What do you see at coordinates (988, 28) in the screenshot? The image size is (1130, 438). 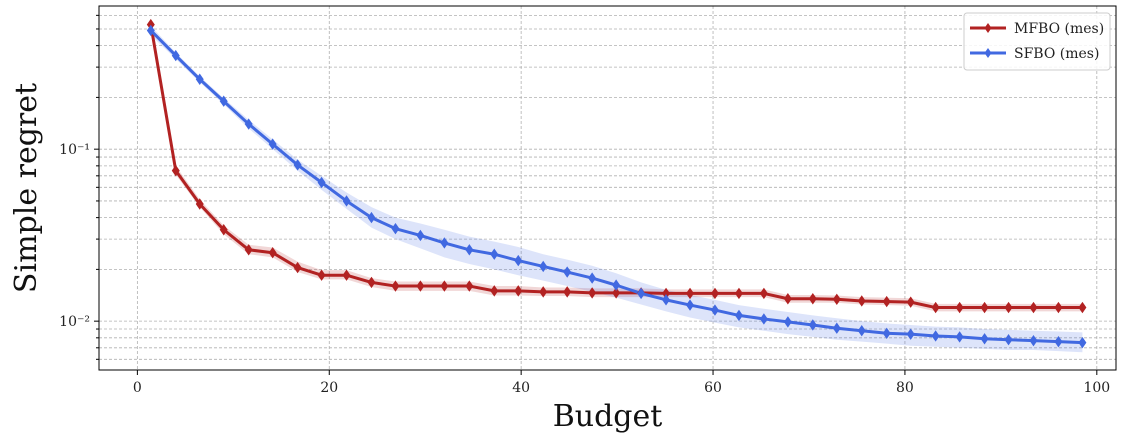 I see `legend-marker-mfbo` at bounding box center [988, 28].